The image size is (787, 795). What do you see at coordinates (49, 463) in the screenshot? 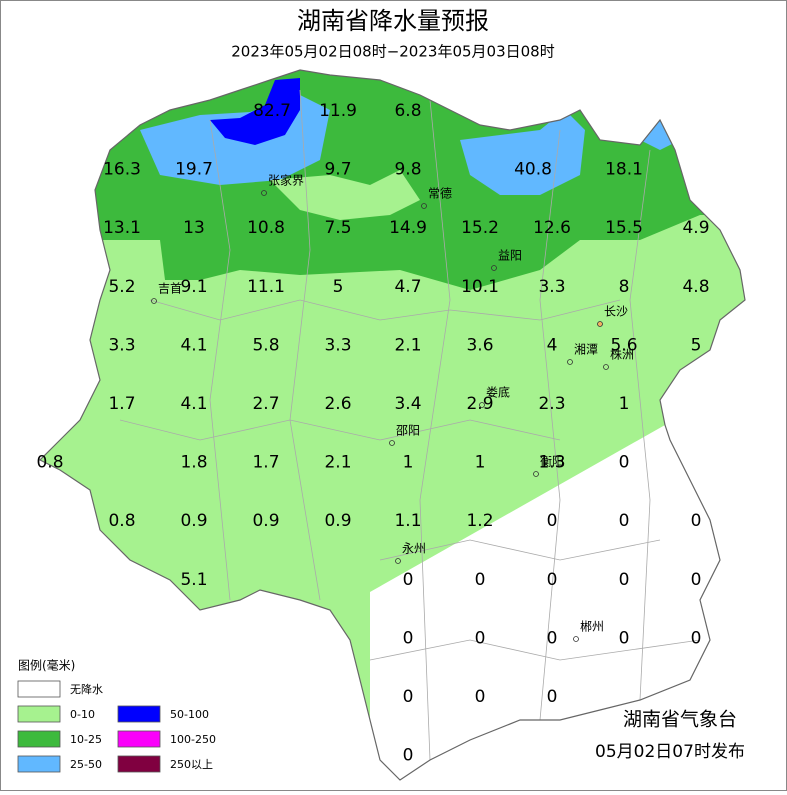
I see `forecast-value: 0.8` at bounding box center [49, 463].